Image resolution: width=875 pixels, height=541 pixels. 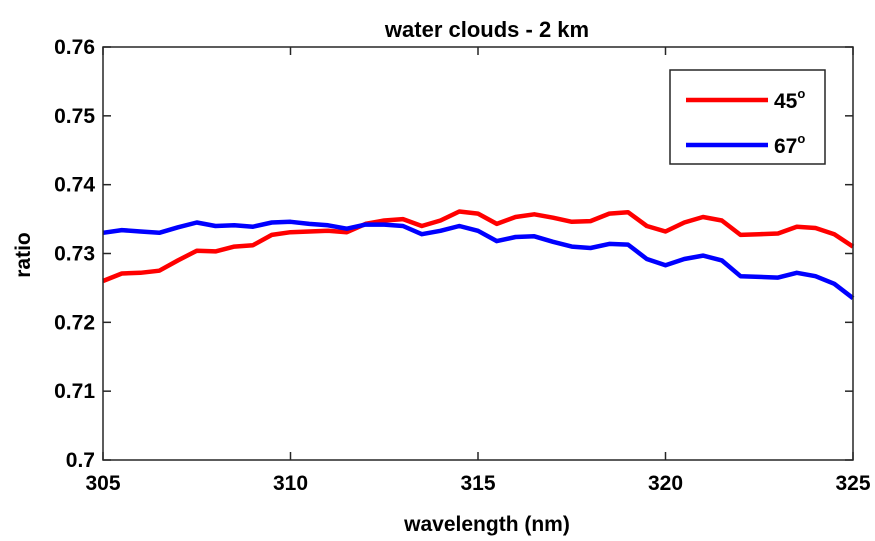 I want to click on y-tick-label: 0.76, so click(x=74, y=47).